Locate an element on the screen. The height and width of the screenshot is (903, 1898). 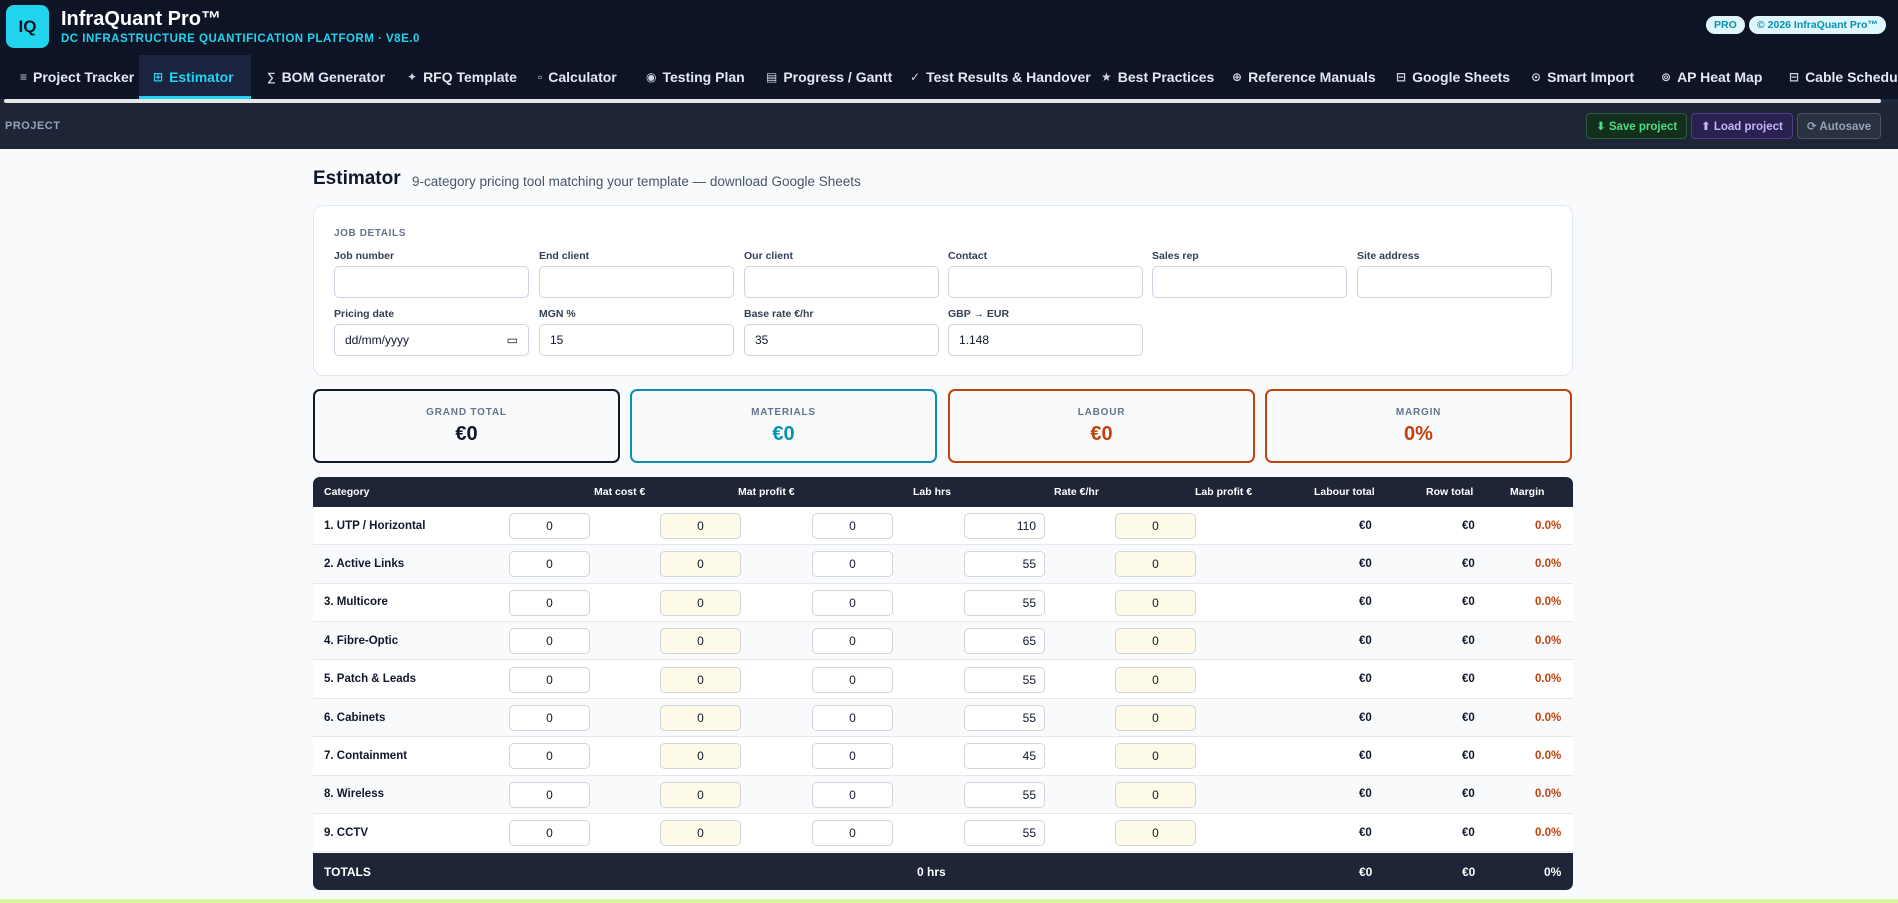
sales-rep-field: Sales rep is located at coordinates (1249, 274).